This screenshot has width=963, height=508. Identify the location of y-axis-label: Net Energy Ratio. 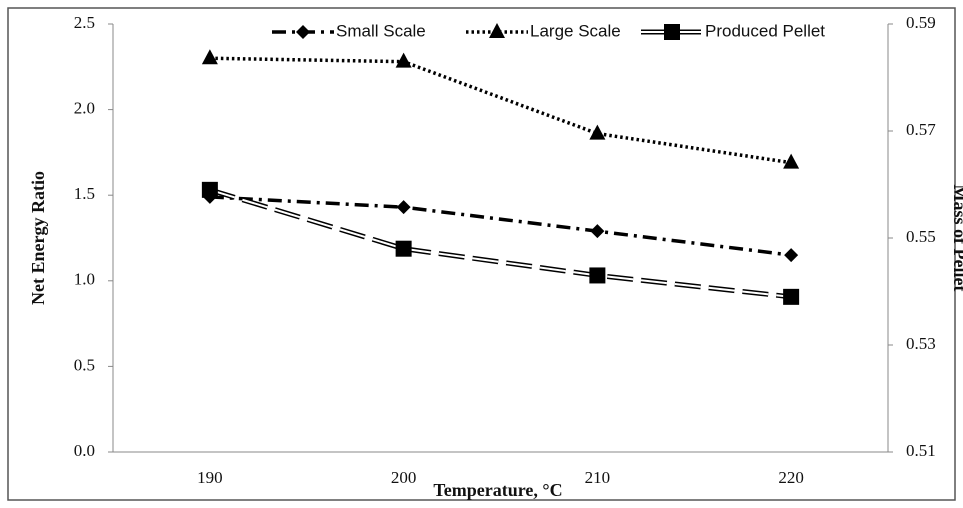
(38, 238).